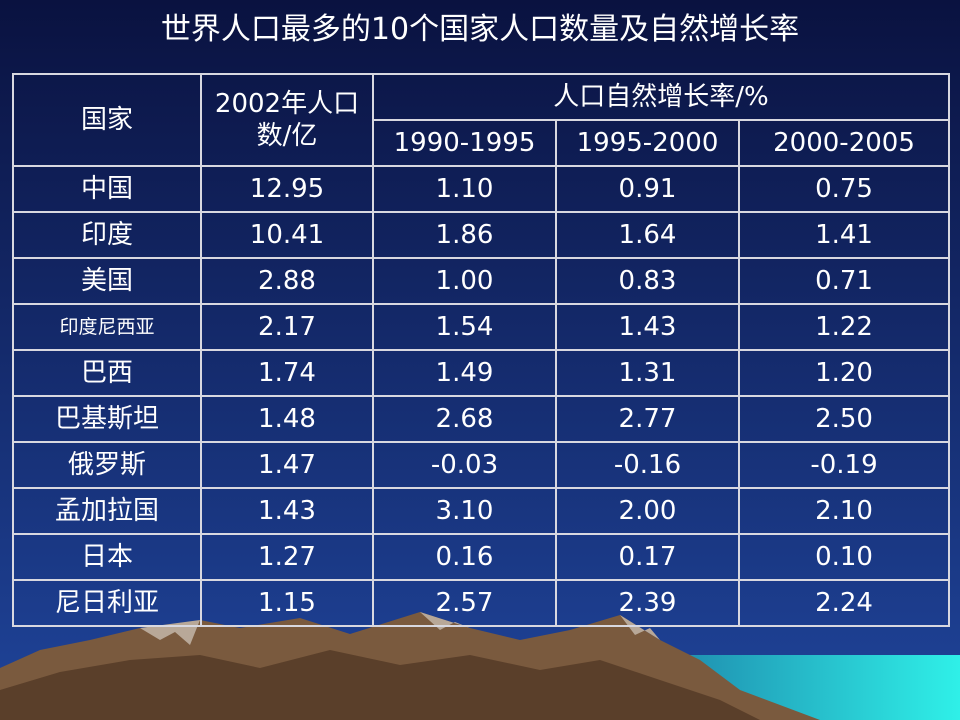 Image resolution: width=960 pixels, height=720 pixels. What do you see at coordinates (107, 281) in the screenshot?
I see `country-cell: 美国` at bounding box center [107, 281].